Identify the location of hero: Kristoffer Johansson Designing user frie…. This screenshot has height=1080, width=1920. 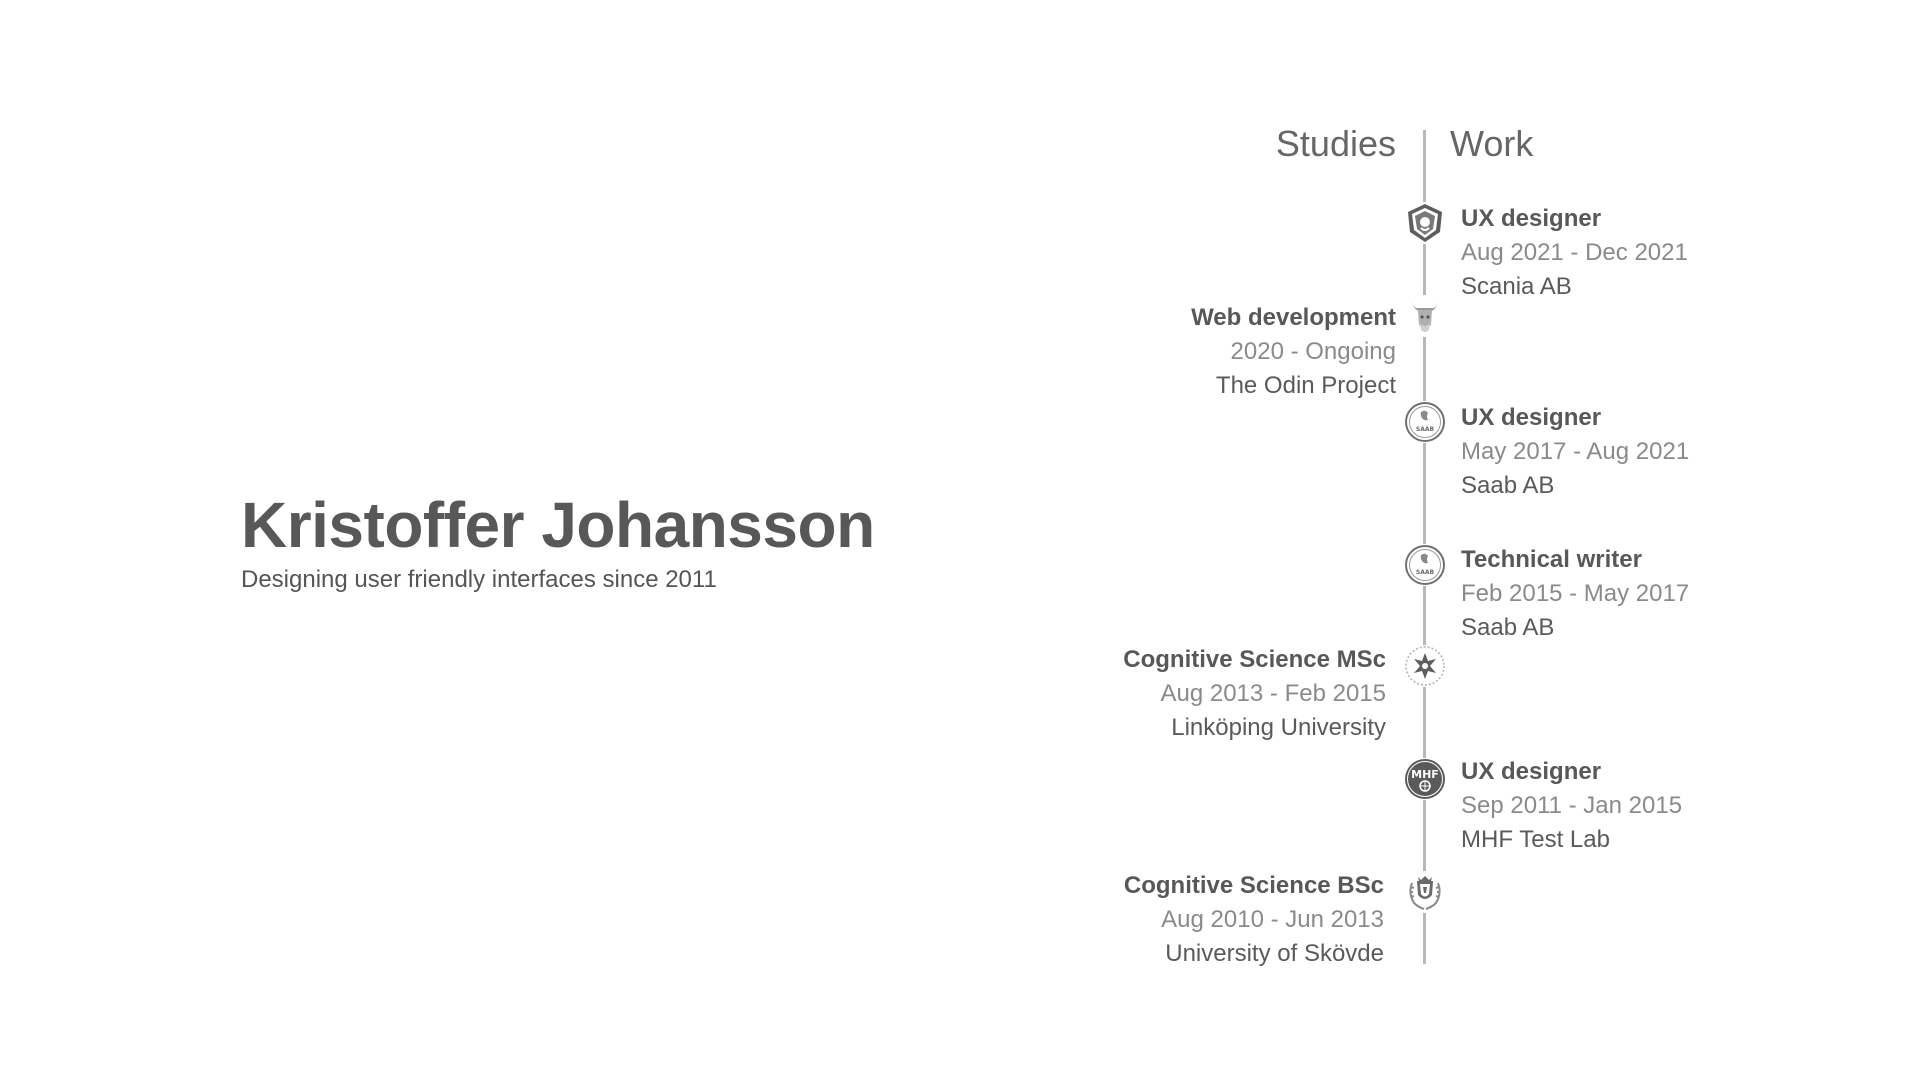
(558, 541).